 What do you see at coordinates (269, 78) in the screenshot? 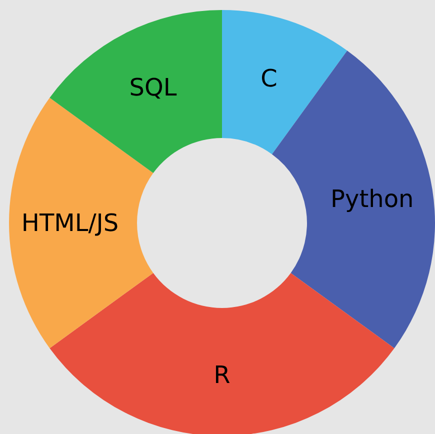
I see `slice-label: C` at bounding box center [269, 78].